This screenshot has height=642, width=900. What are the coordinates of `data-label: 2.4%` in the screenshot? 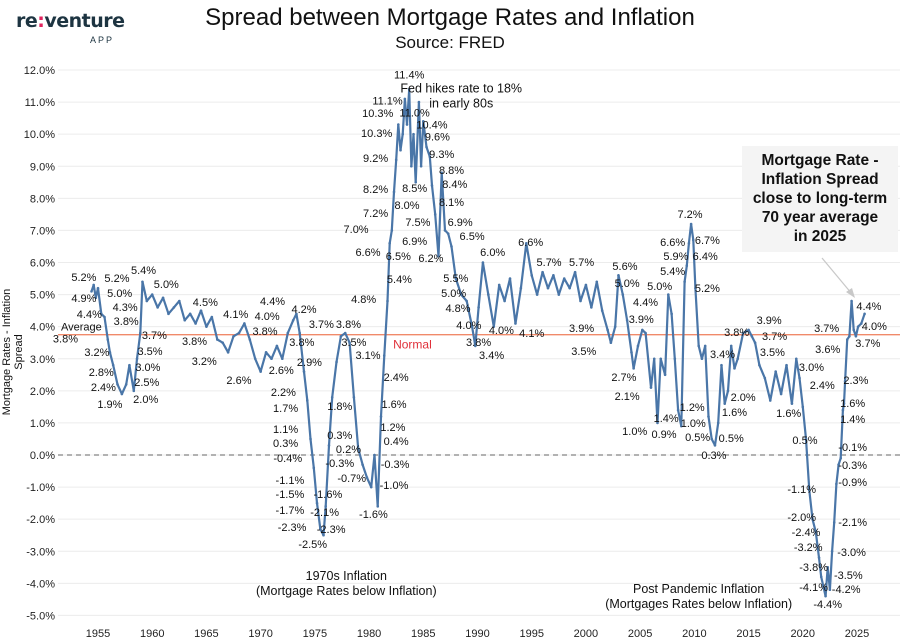 It's located at (822, 386).